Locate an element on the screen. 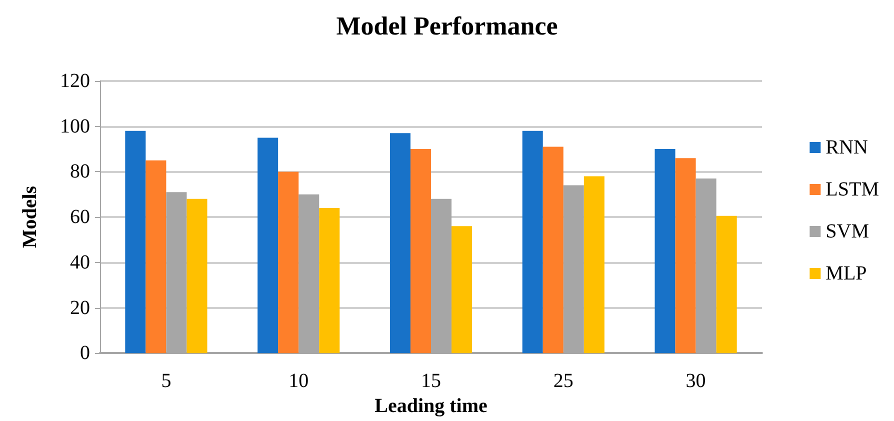 The image size is (894, 421). x-tick-label: 25 is located at coordinates (563, 381).